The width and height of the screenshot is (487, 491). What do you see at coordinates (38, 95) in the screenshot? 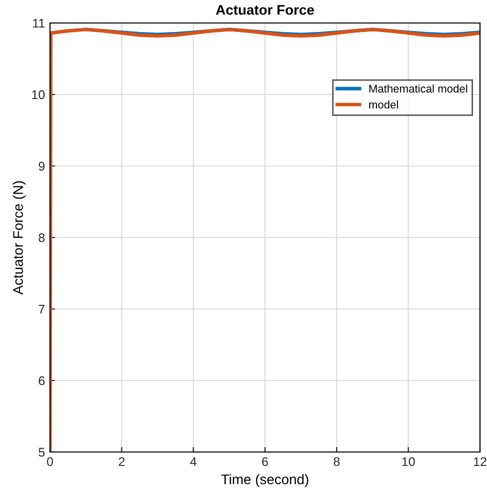
I see `y-tick-label: 10` at bounding box center [38, 95].